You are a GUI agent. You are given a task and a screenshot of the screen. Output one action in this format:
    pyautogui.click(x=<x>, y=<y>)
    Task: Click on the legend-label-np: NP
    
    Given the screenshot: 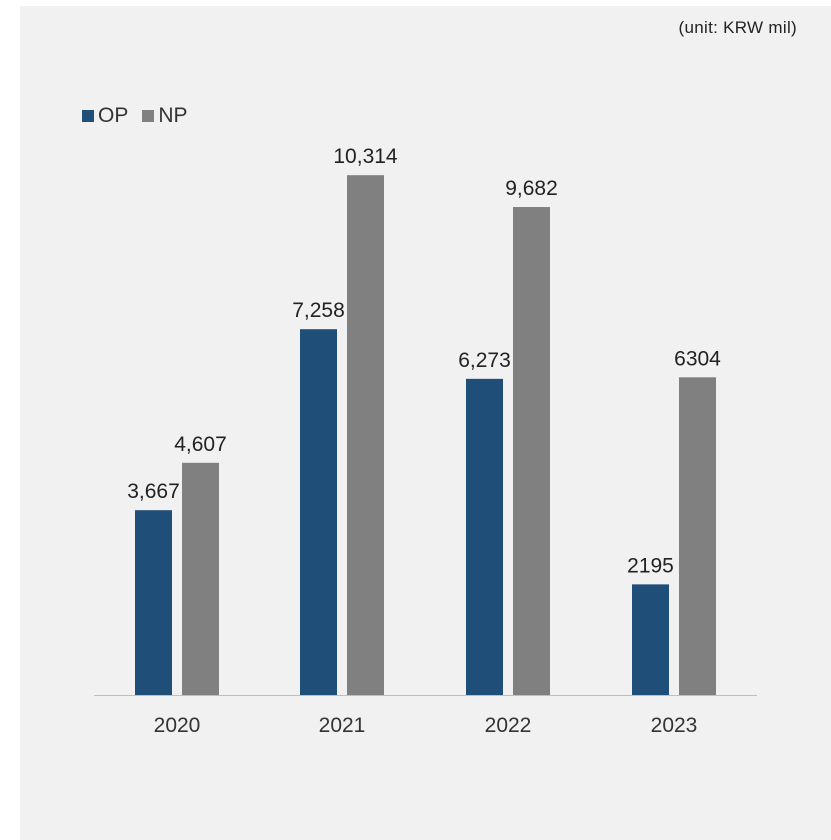 What is the action you would take?
    pyautogui.click(x=173, y=115)
    